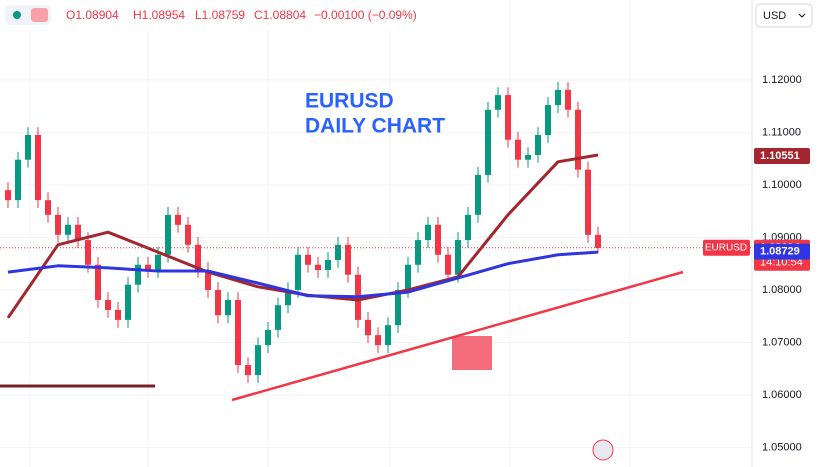  I want to click on status-dot, so click(17, 15).